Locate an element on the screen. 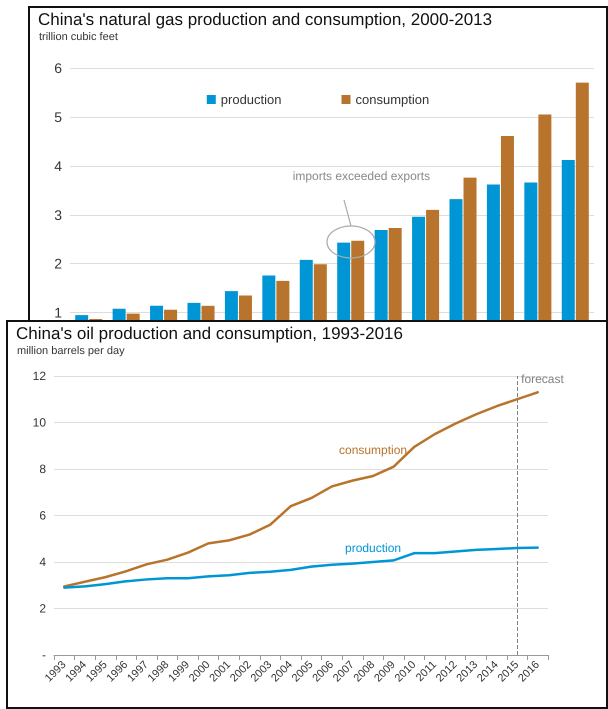 This screenshot has height=709, width=608. y-tick-label: 12 is located at coordinates (39, 376).